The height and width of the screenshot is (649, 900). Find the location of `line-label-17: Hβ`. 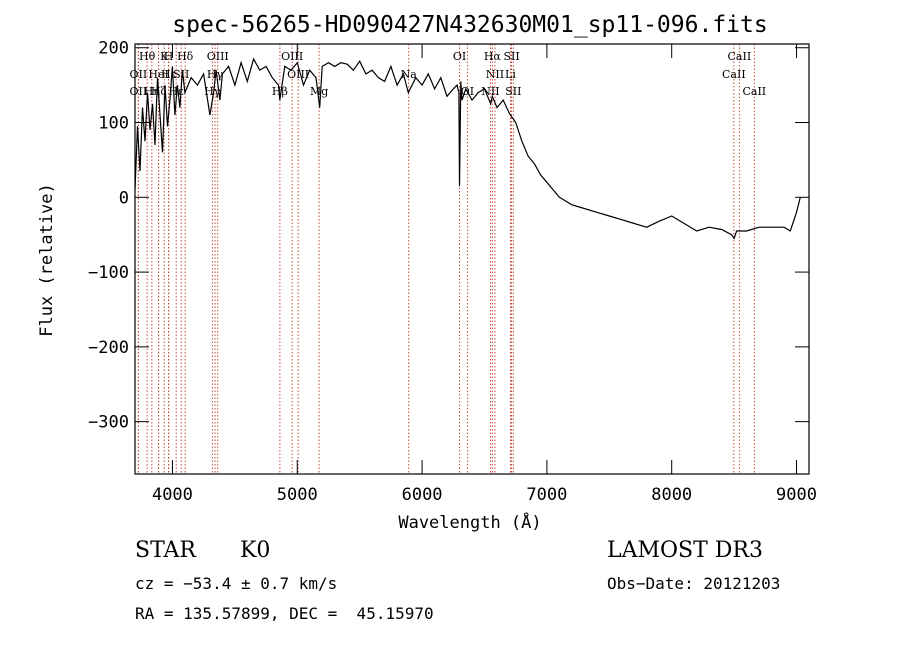

line-label-17: Hβ is located at coordinates (280, 91).